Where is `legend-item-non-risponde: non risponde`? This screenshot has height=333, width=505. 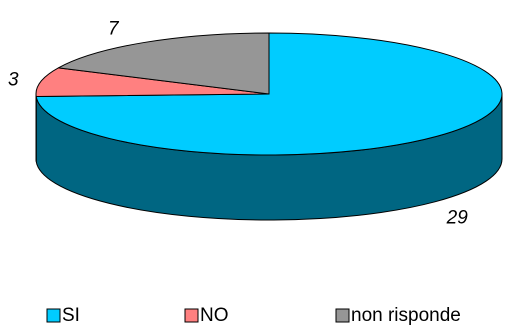
legend-item-non-risponde: non risponde is located at coordinates (398, 315).